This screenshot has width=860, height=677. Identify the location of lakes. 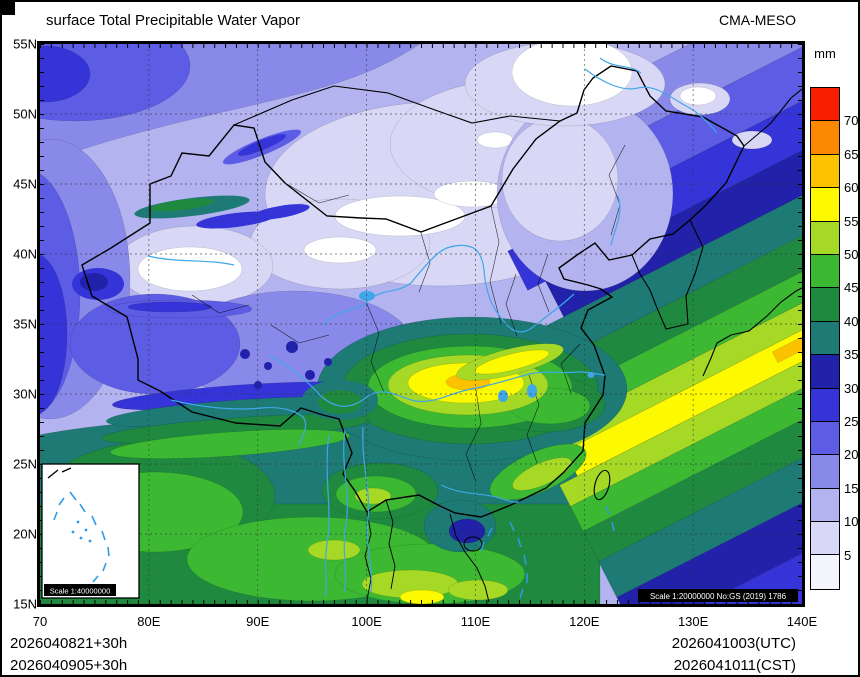
(477, 346).